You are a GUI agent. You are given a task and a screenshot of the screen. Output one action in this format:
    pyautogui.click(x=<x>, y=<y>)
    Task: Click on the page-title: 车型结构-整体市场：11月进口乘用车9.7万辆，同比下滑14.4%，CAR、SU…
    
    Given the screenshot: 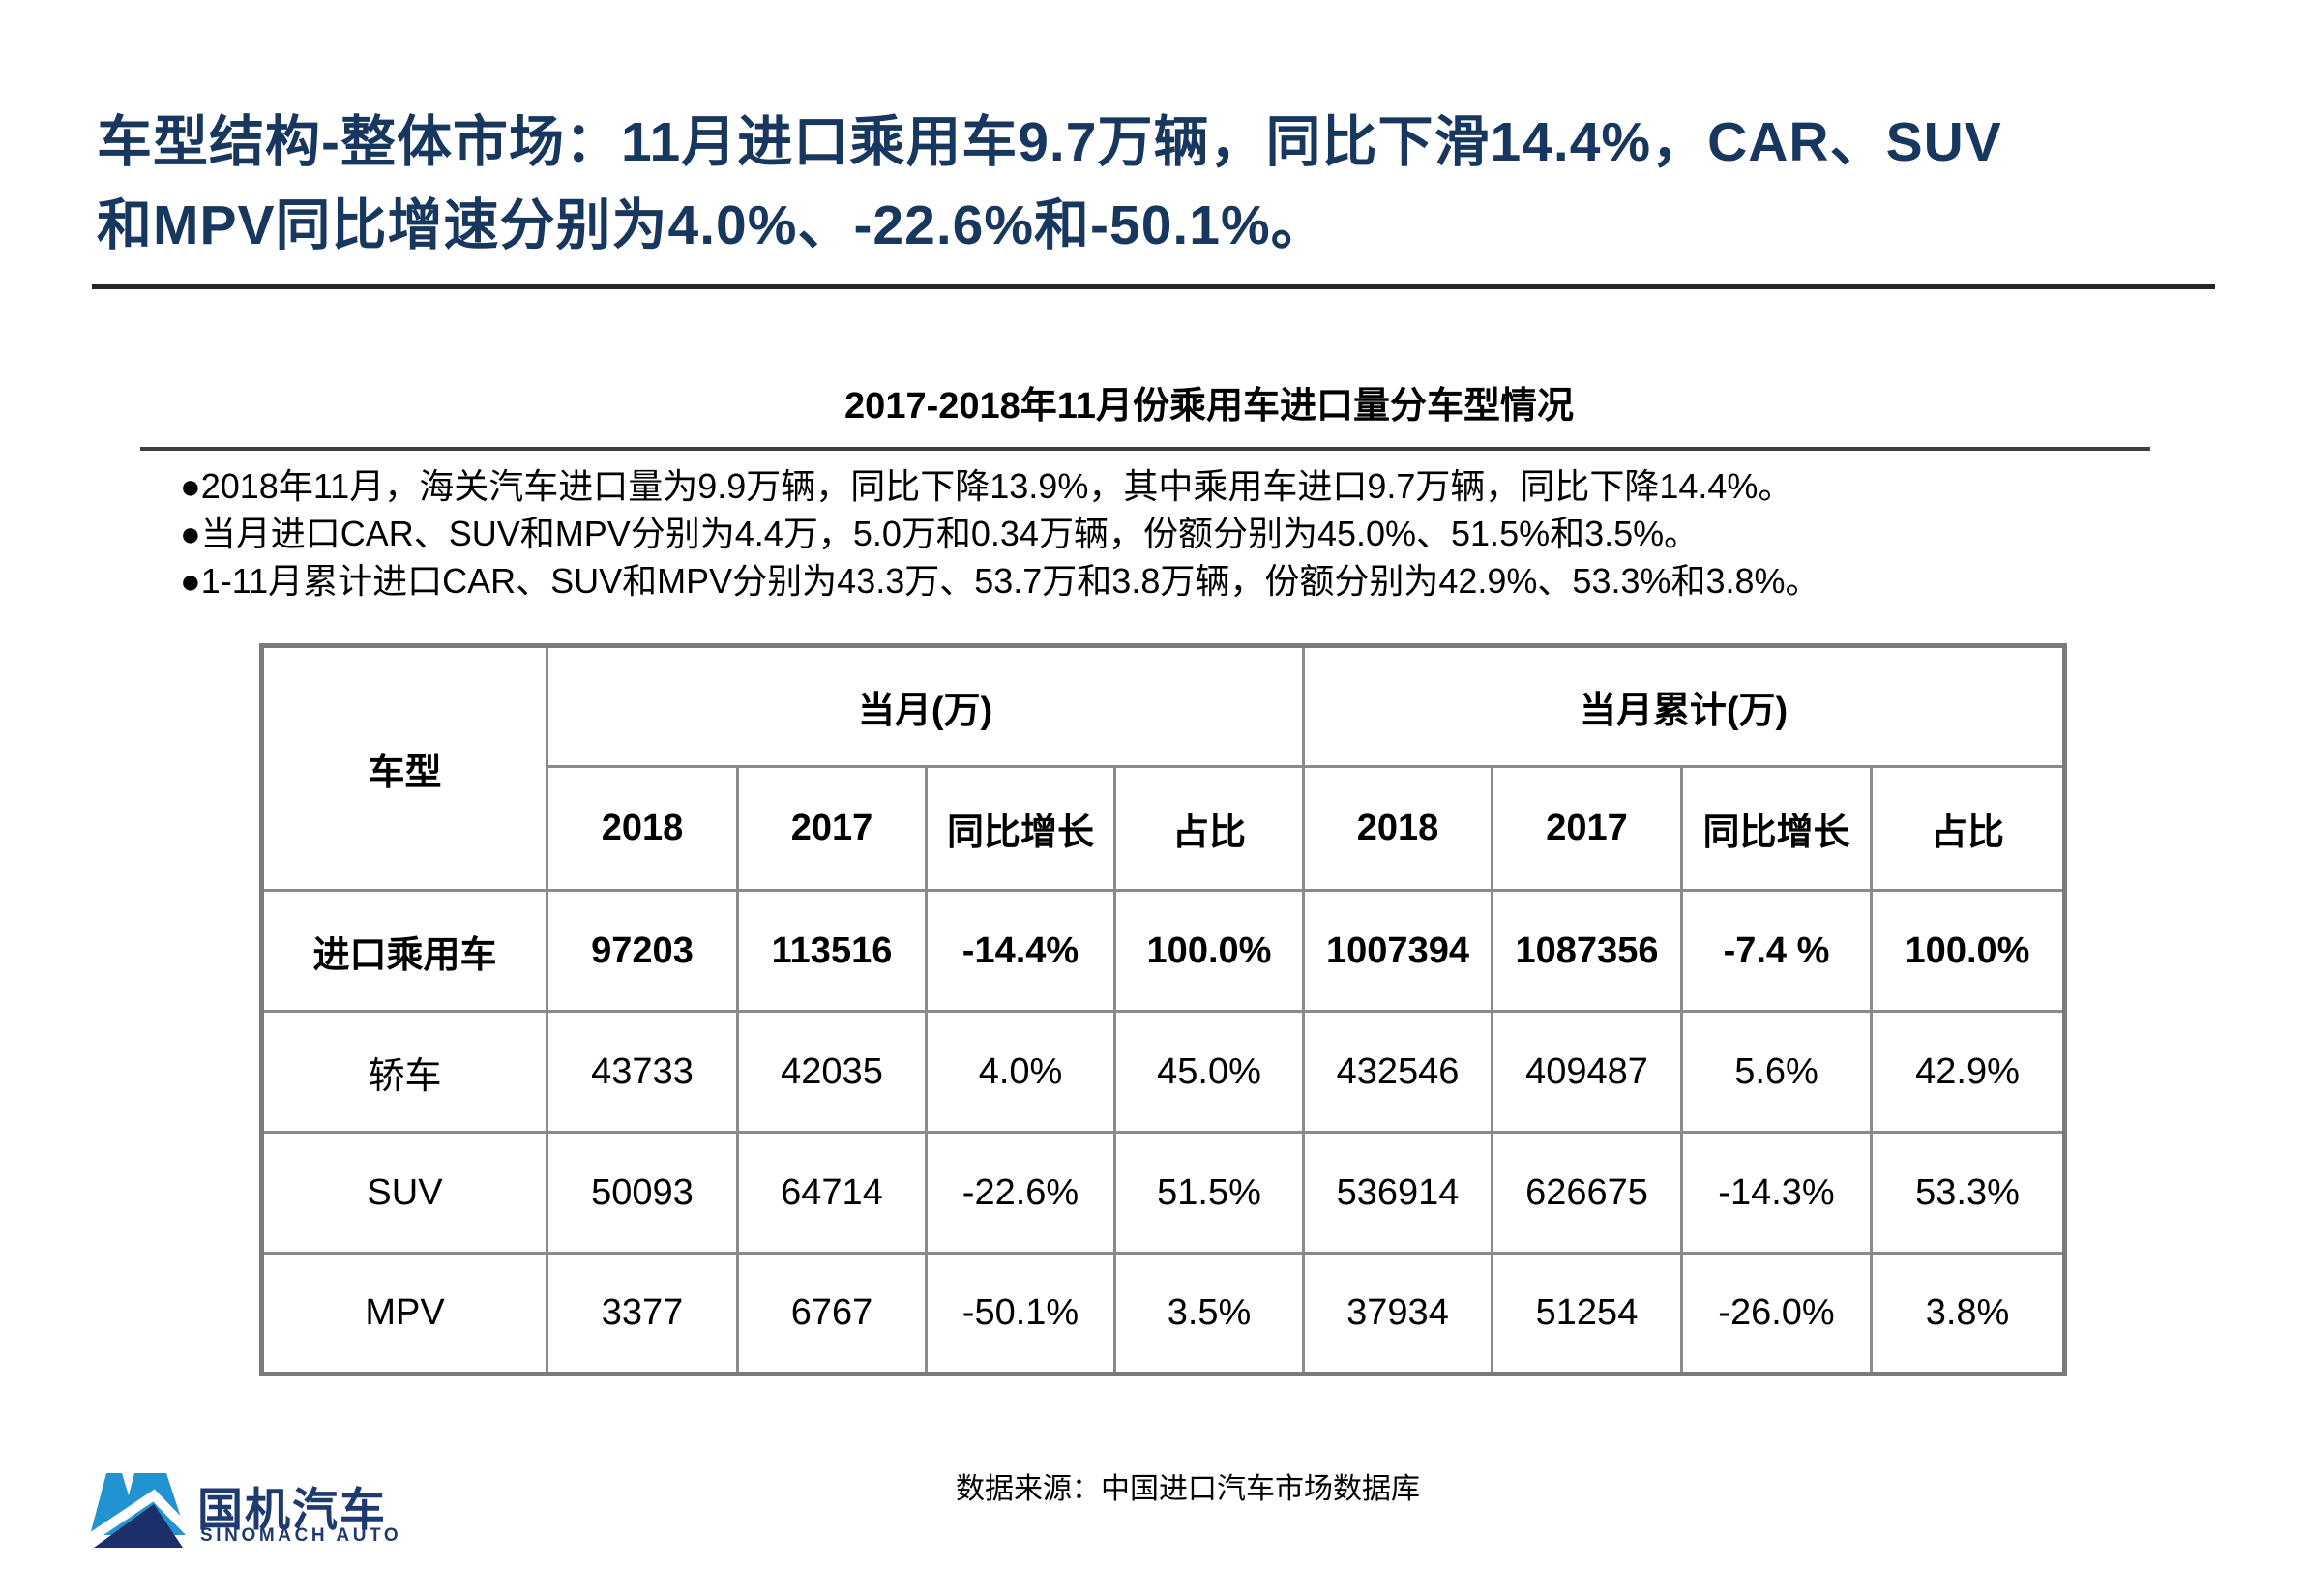 What is the action you would take?
    pyautogui.click(x=1165, y=184)
    